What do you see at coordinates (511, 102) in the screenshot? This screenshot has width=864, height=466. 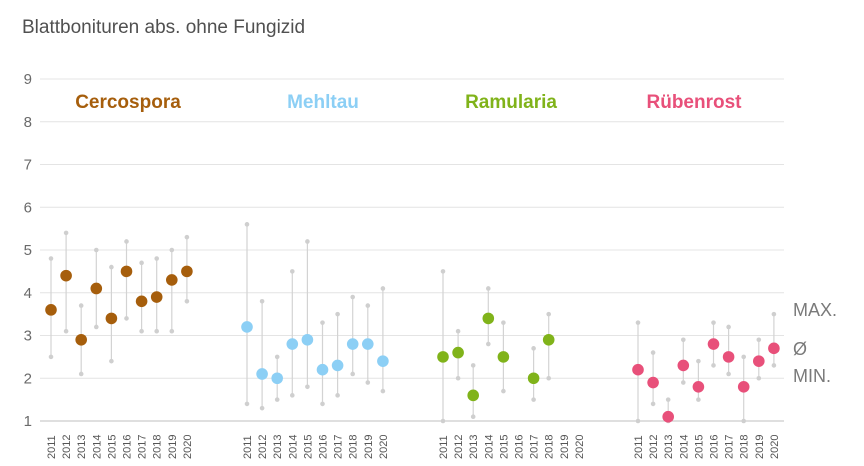 I see `group-label: Ramularia` at bounding box center [511, 102].